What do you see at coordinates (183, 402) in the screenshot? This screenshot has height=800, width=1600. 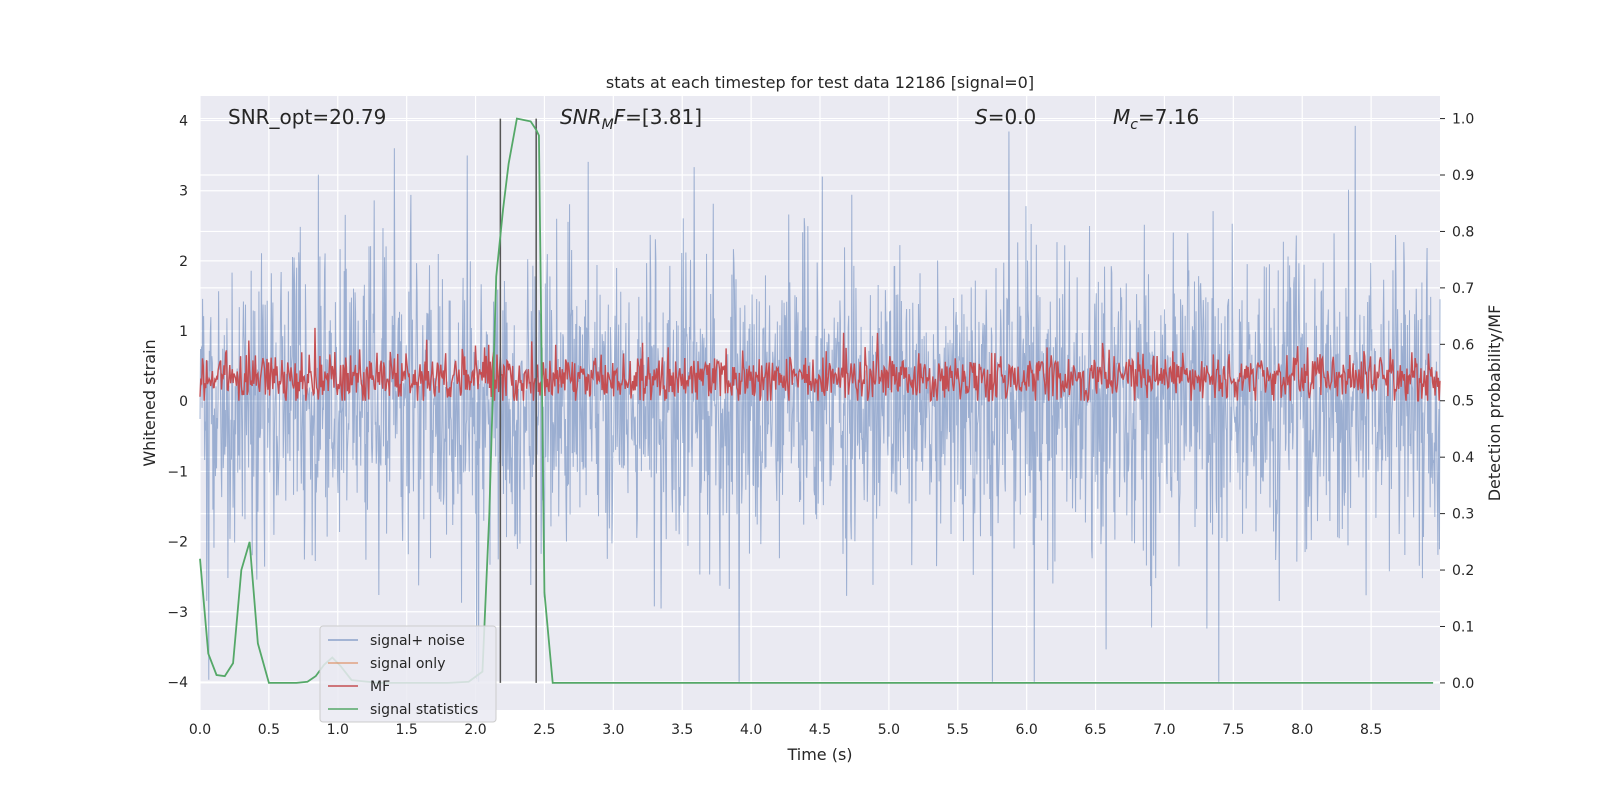 I see `y-left-tick-label: 0` at bounding box center [183, 402].